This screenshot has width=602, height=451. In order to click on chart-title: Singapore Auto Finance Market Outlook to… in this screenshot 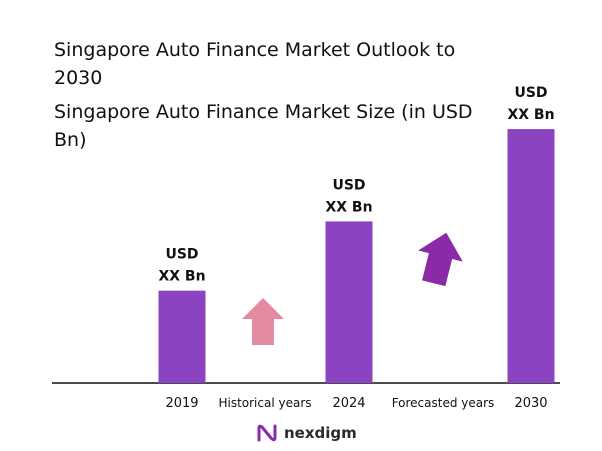, I will do `click(255, 64)`.